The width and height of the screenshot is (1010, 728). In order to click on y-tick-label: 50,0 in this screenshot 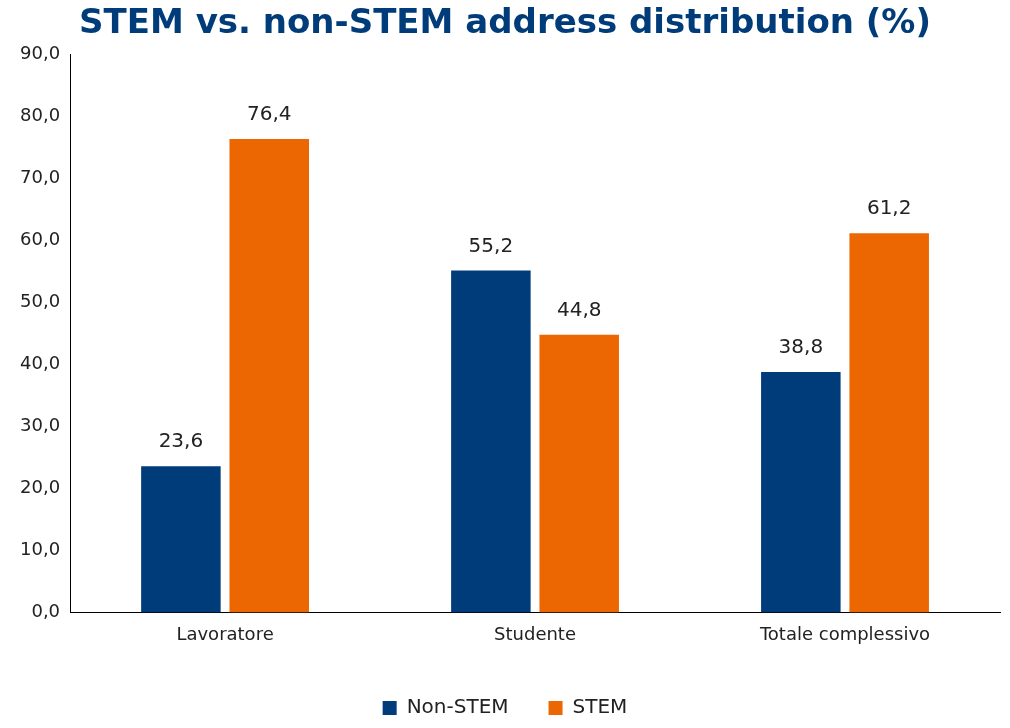, I will do `click(40, 301)`.